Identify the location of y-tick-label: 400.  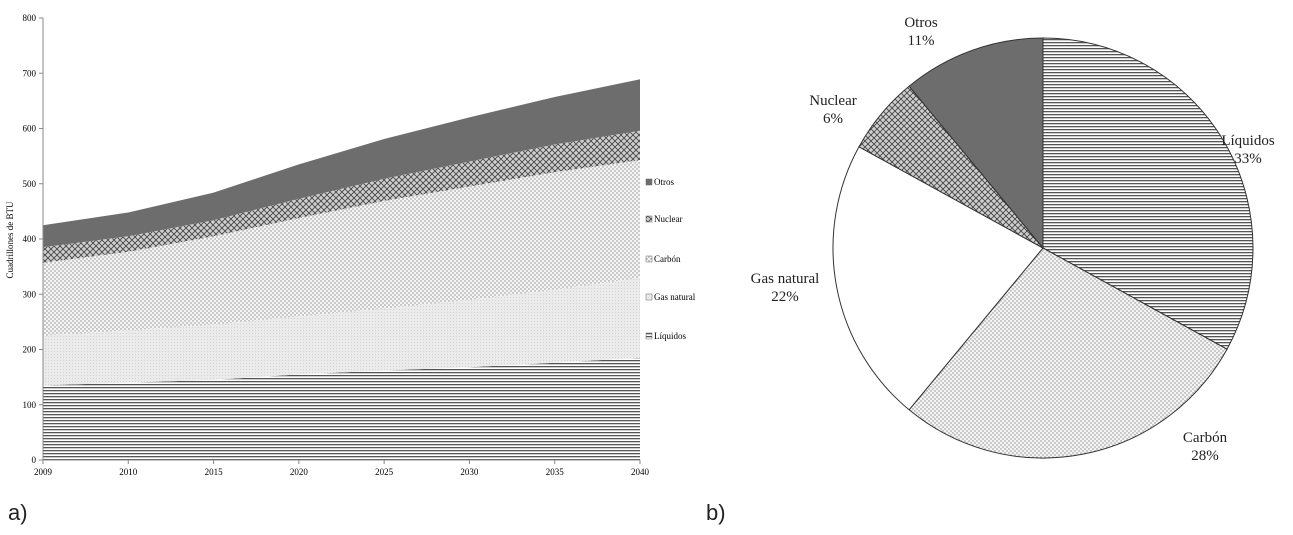
(30, 239).